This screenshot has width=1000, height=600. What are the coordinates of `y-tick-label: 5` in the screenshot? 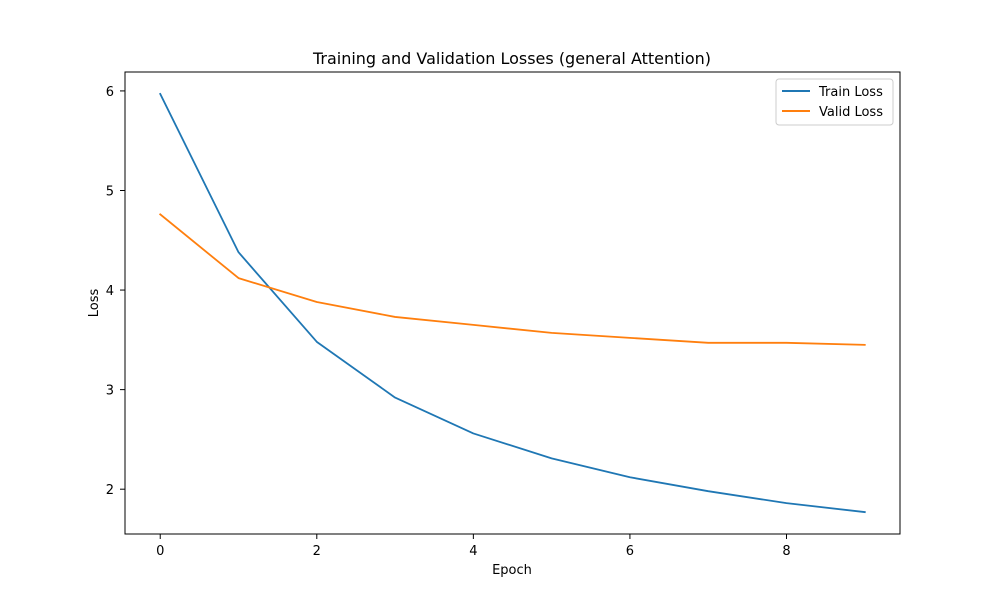 It's located at (110, 191).